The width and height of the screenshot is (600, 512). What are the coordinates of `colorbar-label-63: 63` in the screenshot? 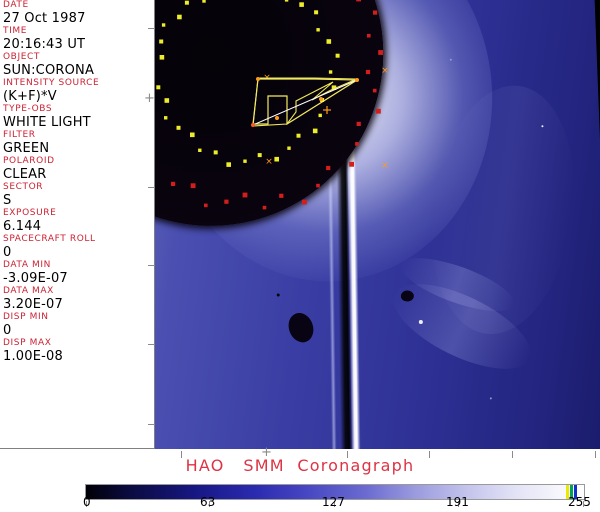 It's located at (208, 502).